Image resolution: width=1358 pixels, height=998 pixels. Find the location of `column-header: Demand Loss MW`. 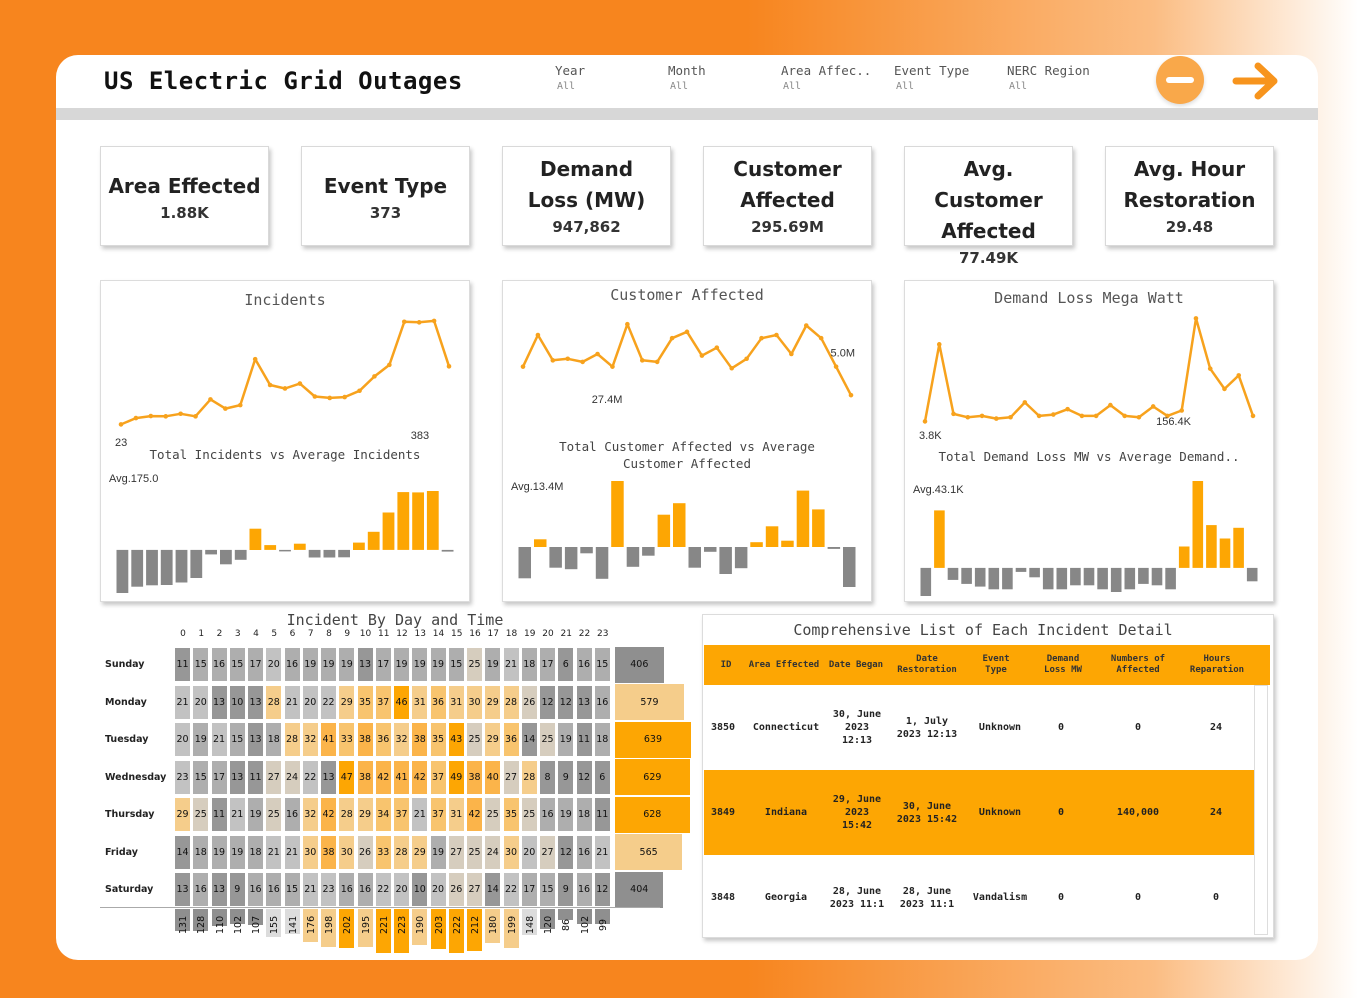

column-header: Demand Loss MW is located at coordinates (1063, 664).